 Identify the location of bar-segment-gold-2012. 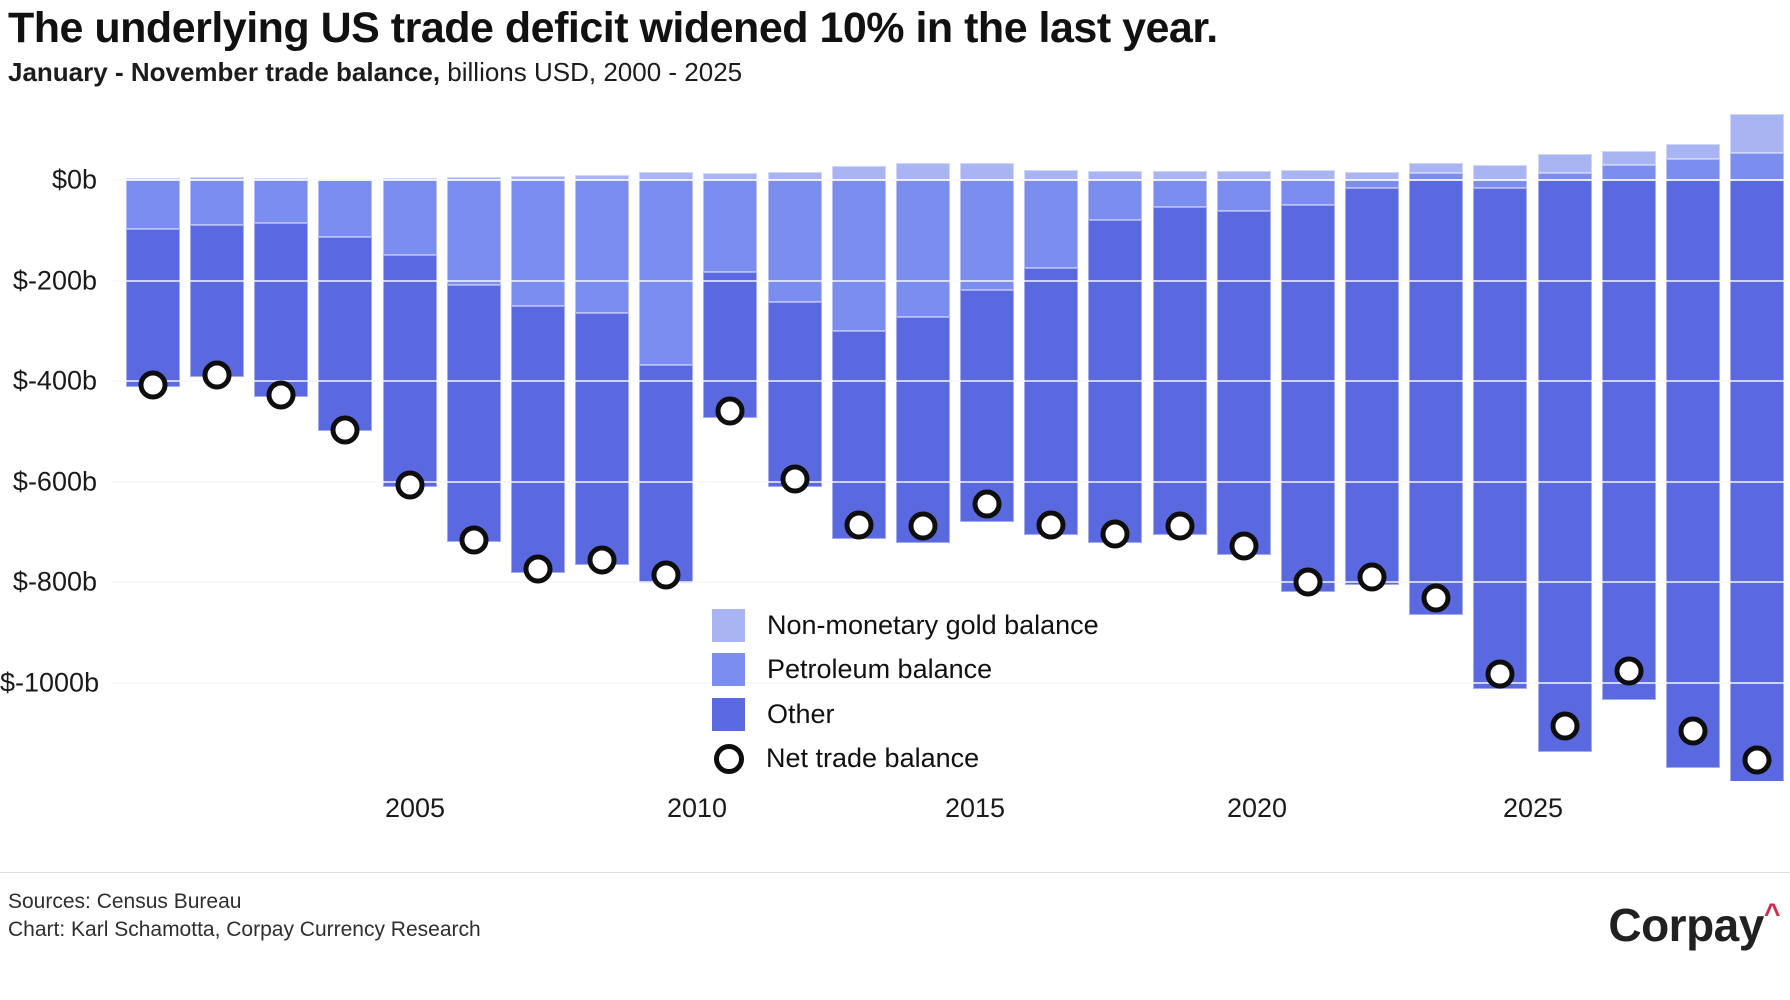
(922, 171).